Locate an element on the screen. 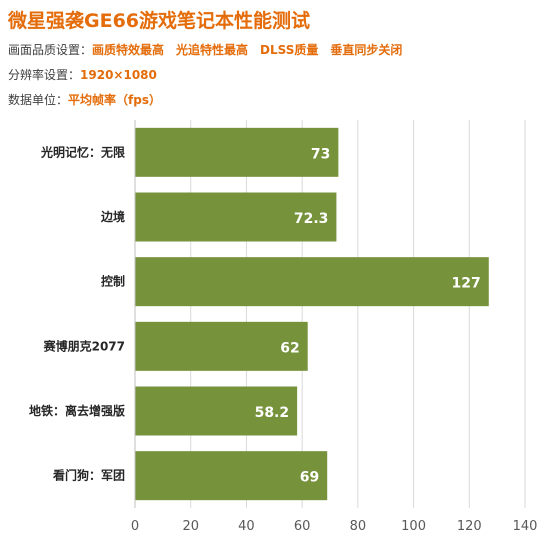 Image resolution: width=550 pixels, height=546 pixels. data-label: 73 is located at coordinates (320, 154).